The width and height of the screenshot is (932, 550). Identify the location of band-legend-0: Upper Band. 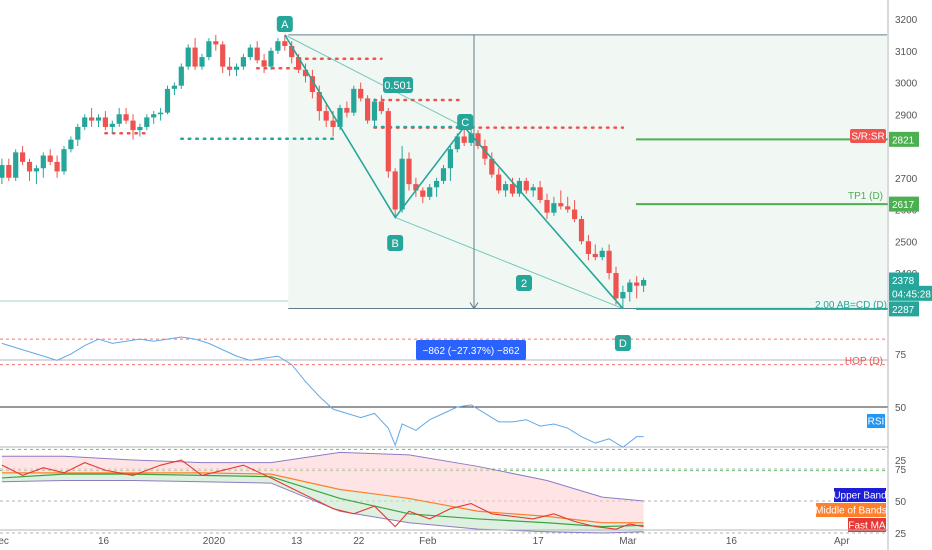
(859, 496).